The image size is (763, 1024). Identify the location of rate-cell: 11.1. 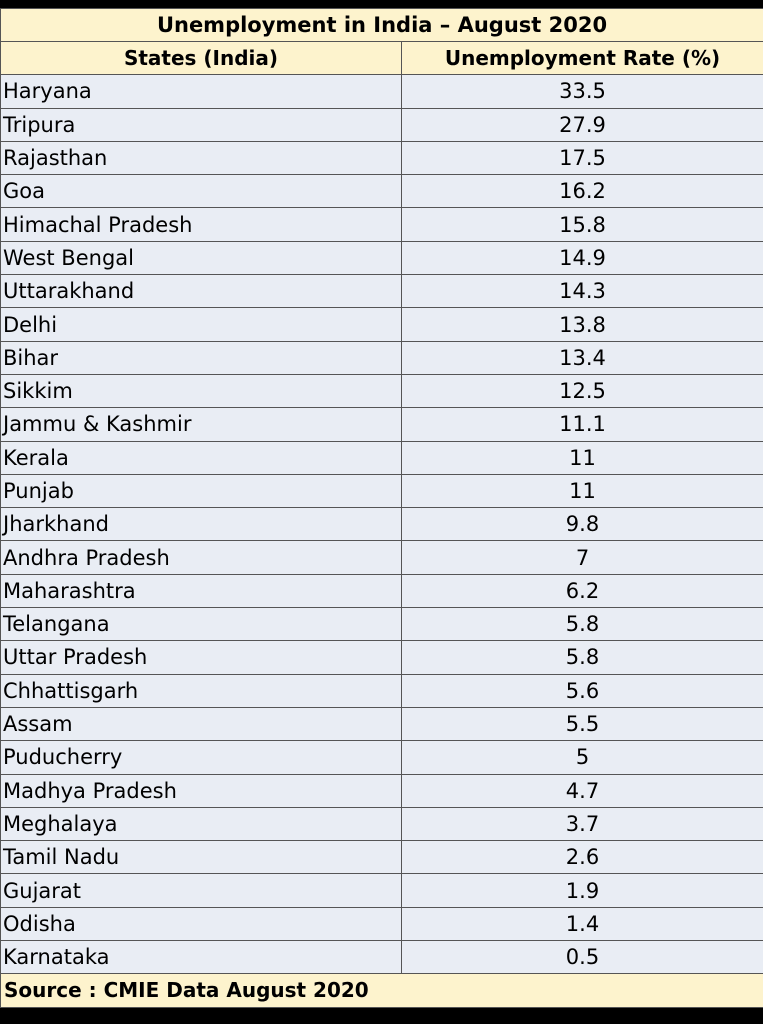
(581, 424).